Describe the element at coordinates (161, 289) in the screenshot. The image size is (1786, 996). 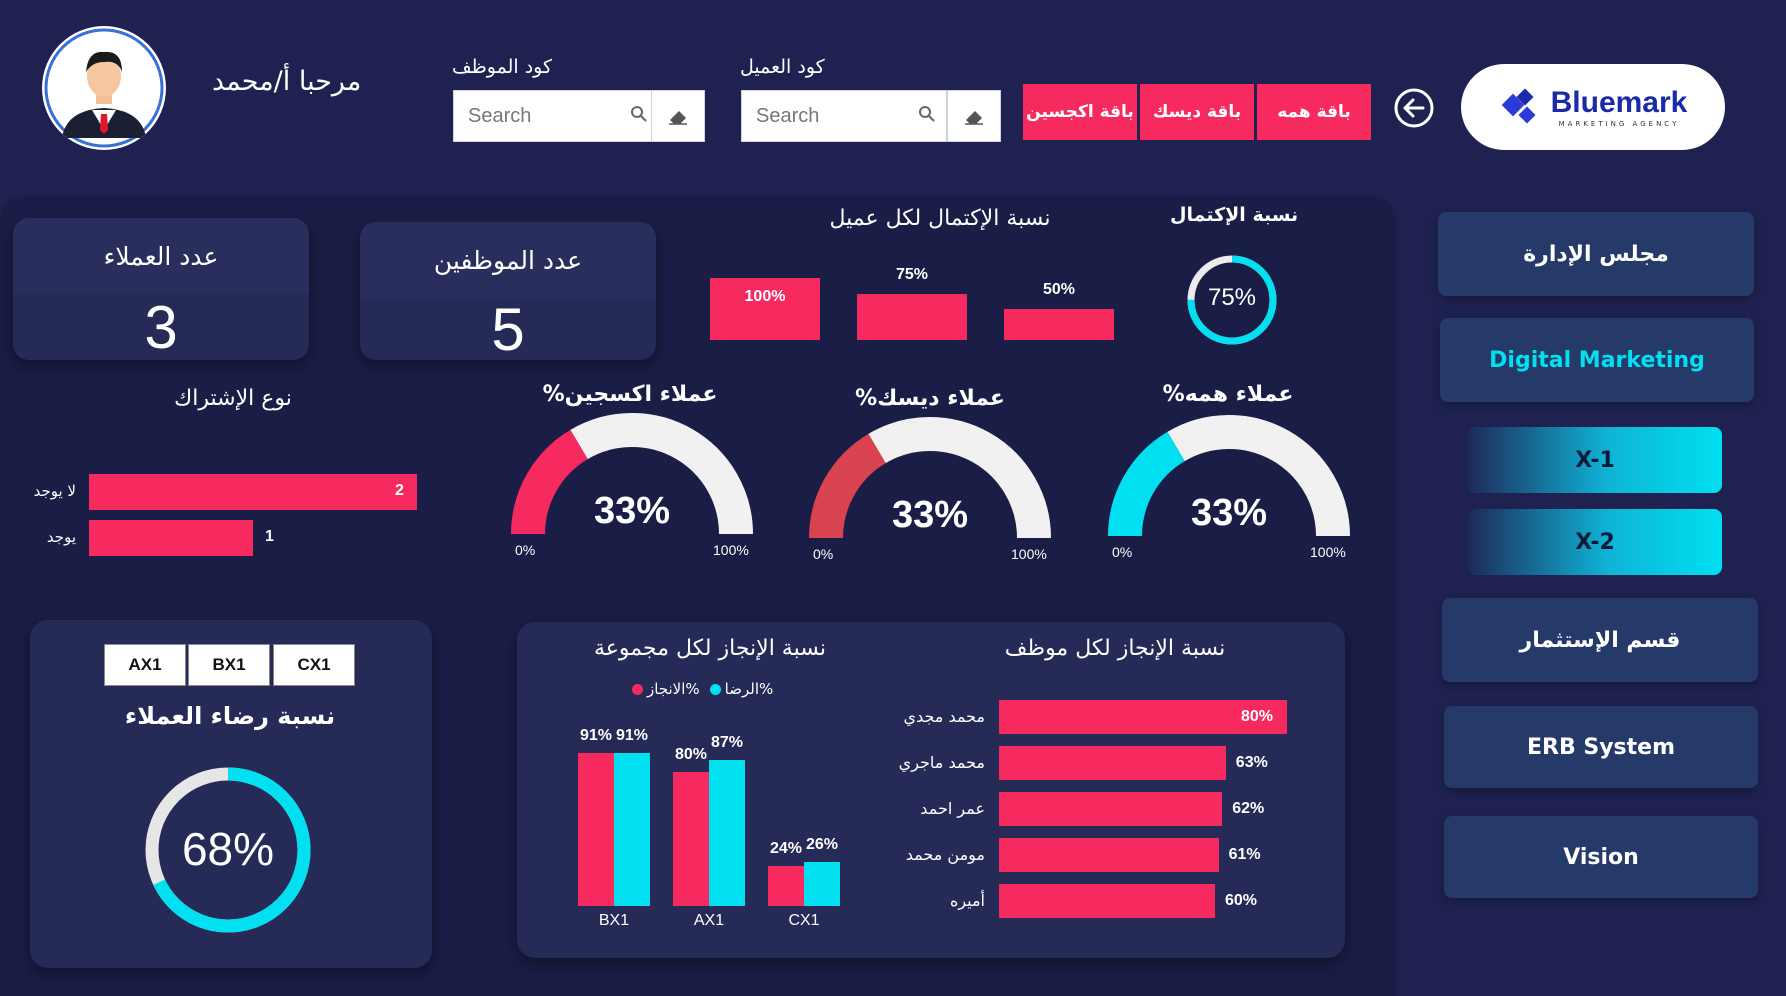
I see `clients-count-card: عدد العملاء 3` at that location.